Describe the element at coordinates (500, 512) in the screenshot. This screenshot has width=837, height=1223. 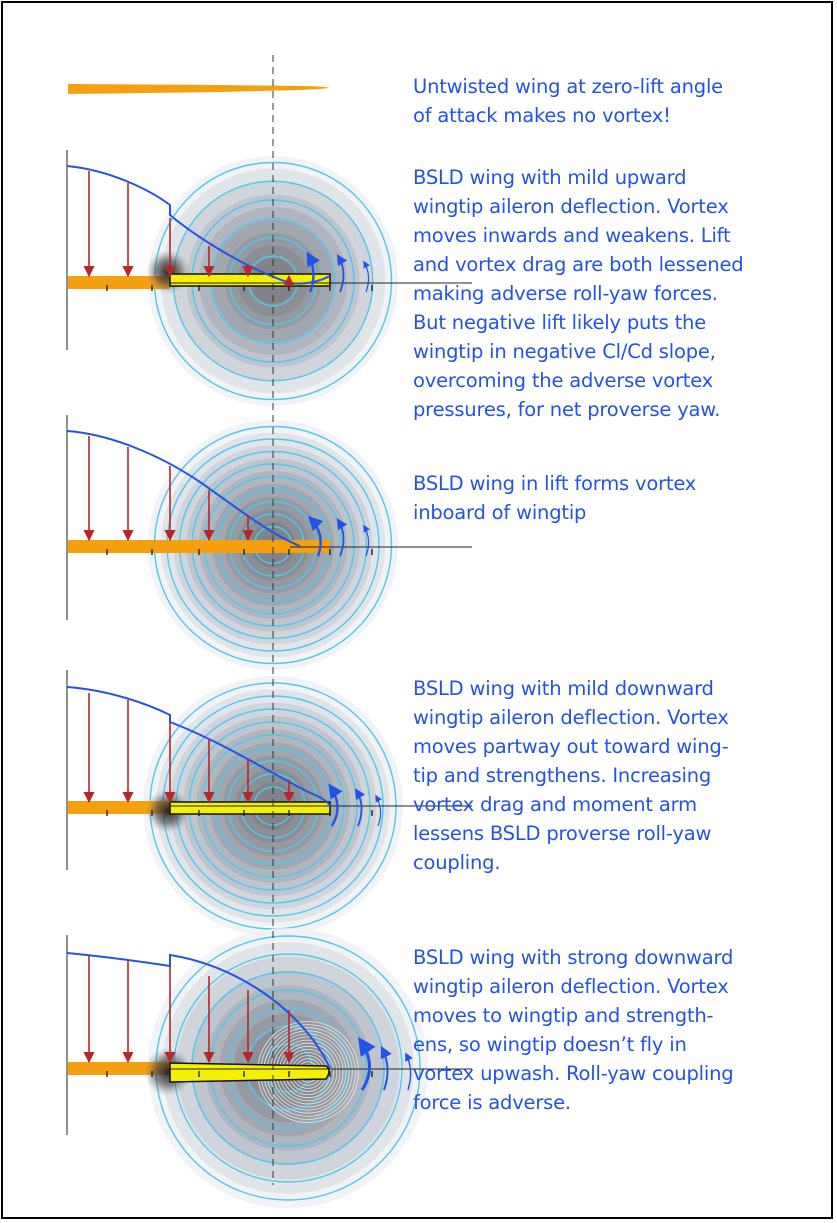
I see `caption-line: inboard of wingtip` at that location.